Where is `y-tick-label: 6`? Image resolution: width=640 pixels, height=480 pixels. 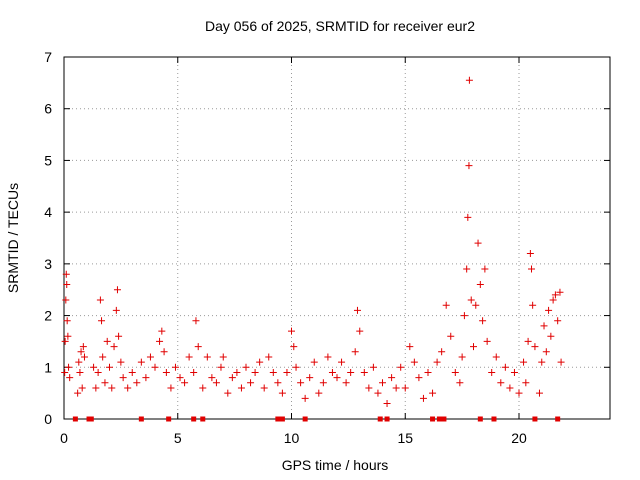
y-tick-label: 6 is located at coordinates (48, 109).